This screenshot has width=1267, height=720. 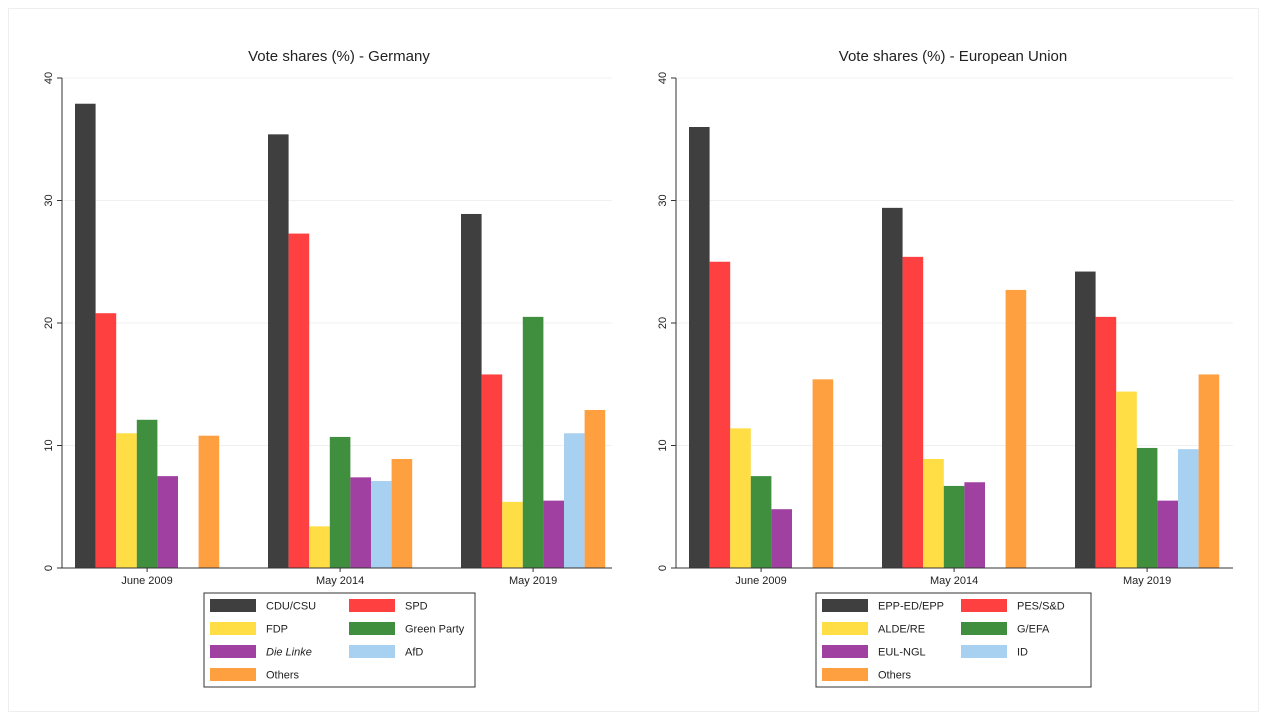 What do you see at coordinates (471, 390) in the screenshot?
I see `bar-cdu-csu-may-2019` at bounding box center [471, 390].